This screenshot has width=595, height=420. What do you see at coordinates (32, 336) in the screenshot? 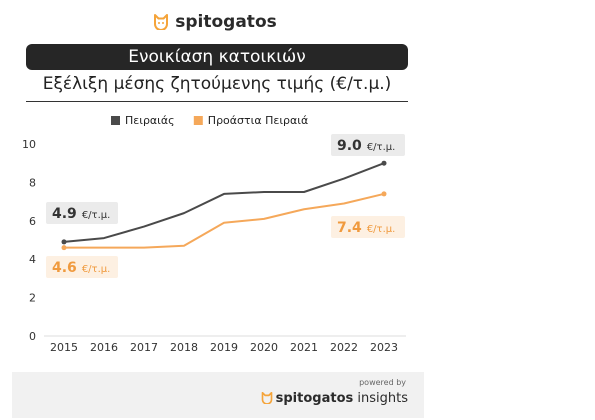
I see `y-tick-label: 0` at bounding box center [32, 336].